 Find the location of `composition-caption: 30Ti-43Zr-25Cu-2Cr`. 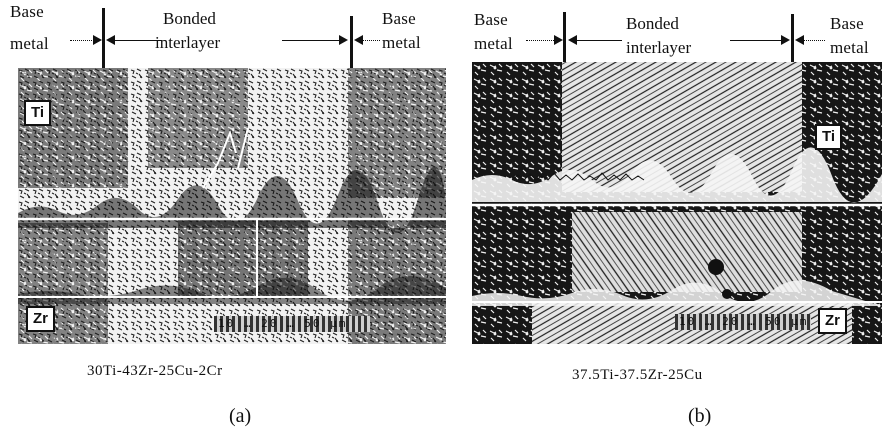

composition-caption: 30Ti-43Zr-25Cu-2Cr is located at coordinates (155, 371).